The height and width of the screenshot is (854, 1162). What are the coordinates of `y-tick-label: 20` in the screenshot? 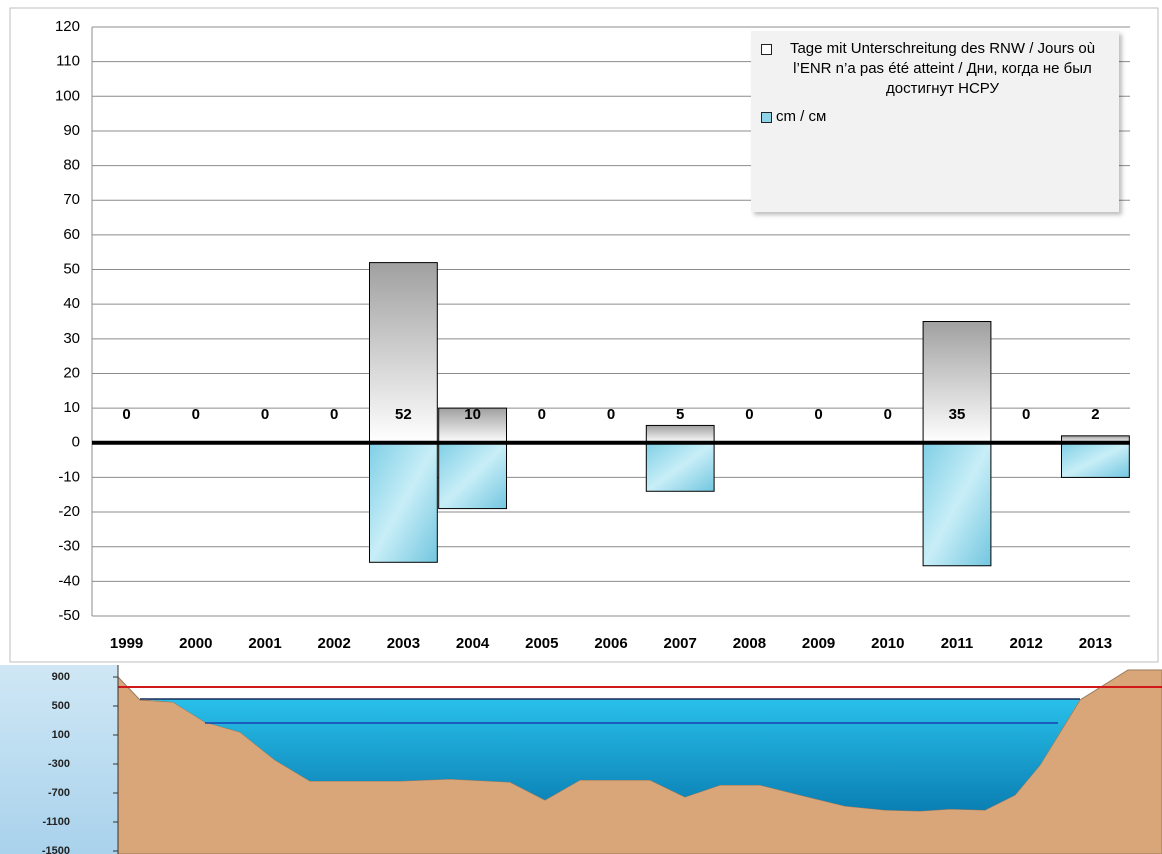 It's located at (71, 372).